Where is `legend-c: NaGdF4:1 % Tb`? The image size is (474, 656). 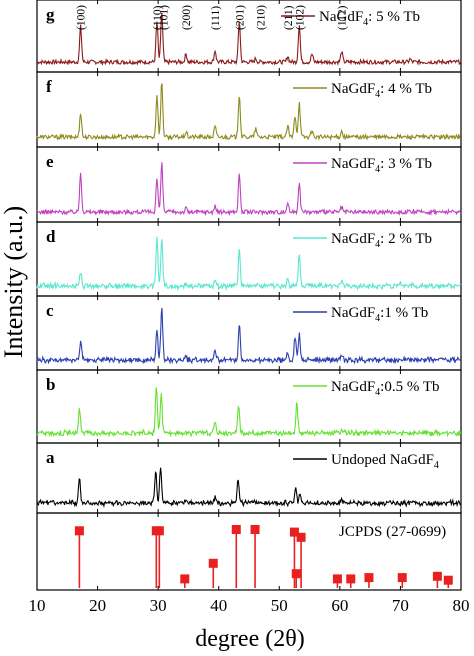
legend-c: NaGdF4:1 % Tb is located at coordinates (360, 314).